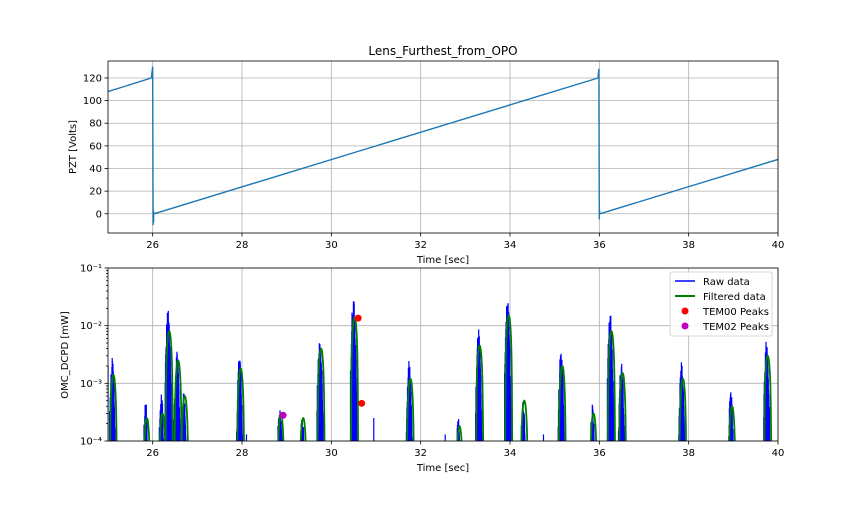 The height and width of the screenshot is (508, 864). What do you see at coordinates (599, 245) in the screenshot?
I see `pzt-xtick-label: 36` at bounding box center [599, 245].